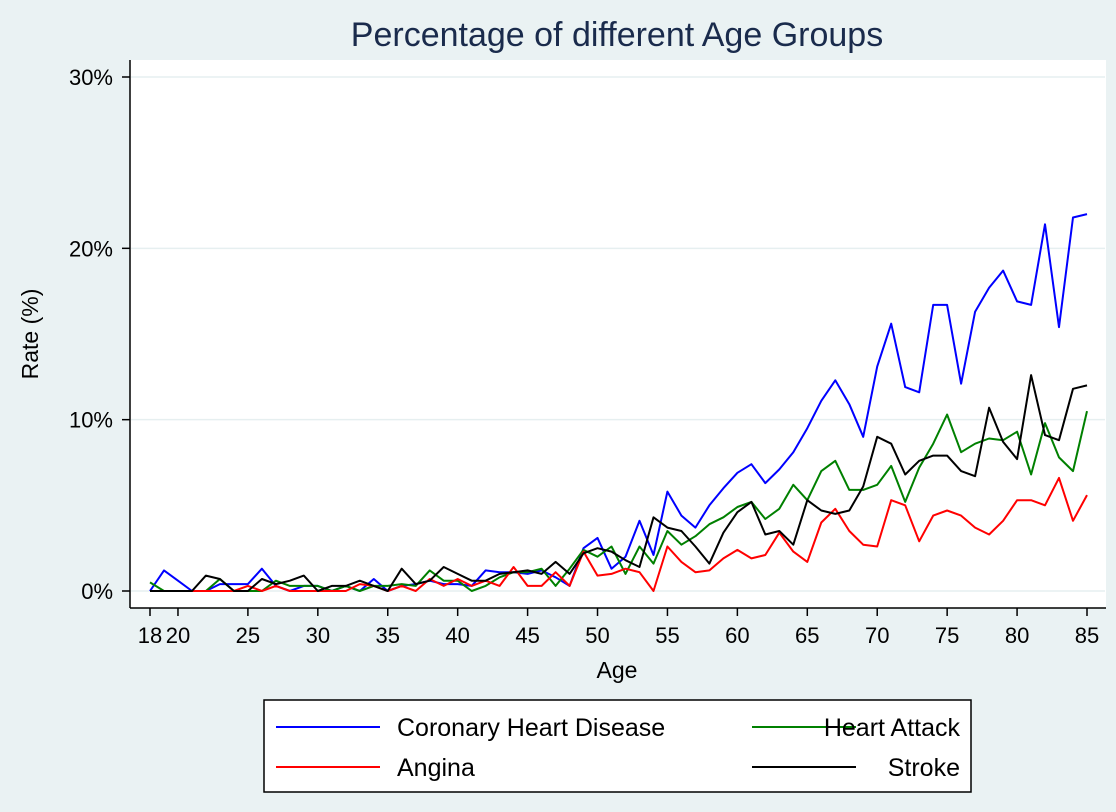 Image resolution: width=1116 pixels, height=812 pixels. I want to click on x-tick-label: 20, so click(178, 635).